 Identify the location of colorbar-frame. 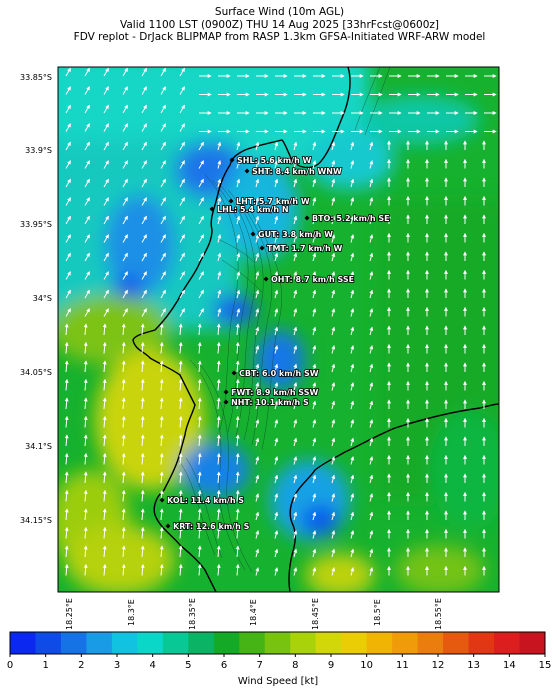
(277, 643).